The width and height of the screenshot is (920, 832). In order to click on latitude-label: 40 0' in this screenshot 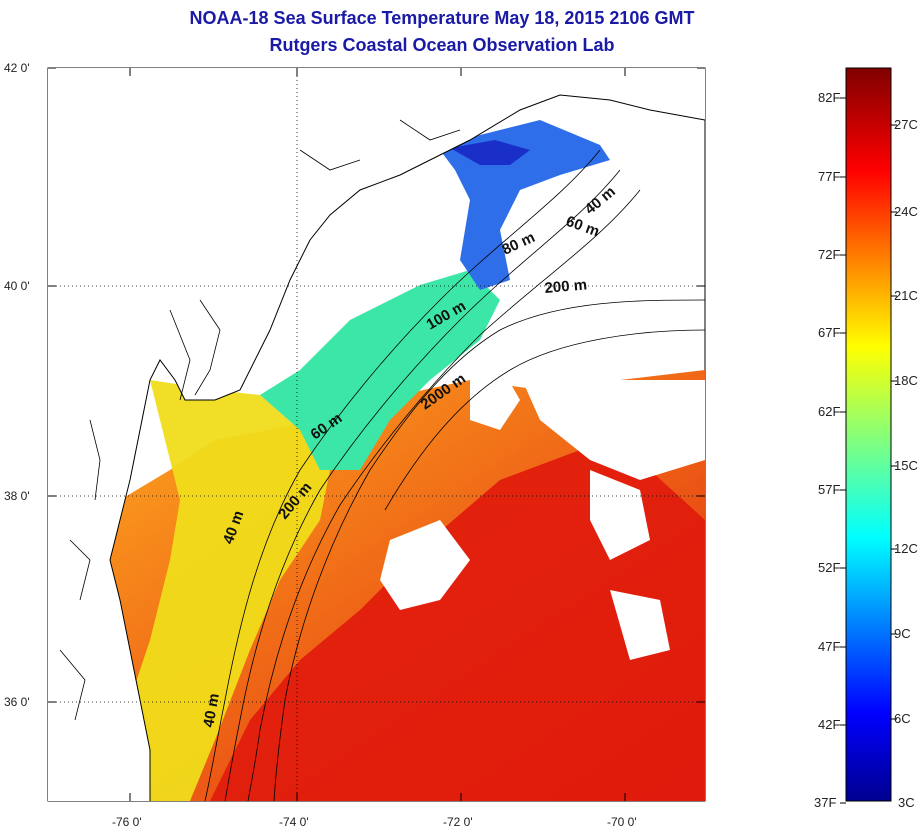, I will do `click(17, 286)`.